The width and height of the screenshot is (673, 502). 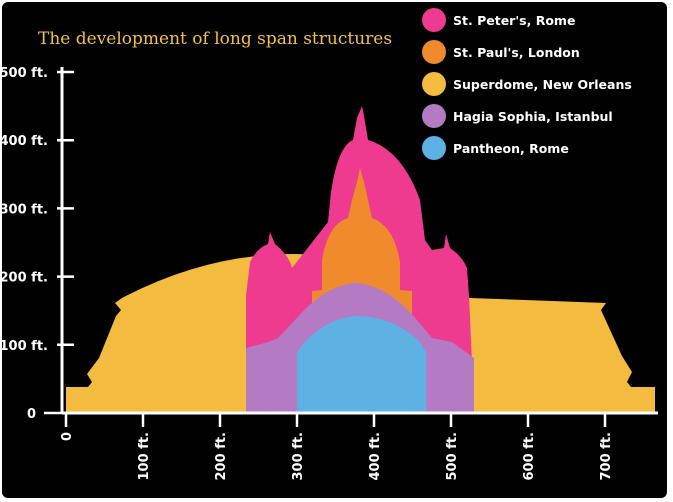 I want to click on x-tick-label: 400 ft., so click(x=375, y=456).